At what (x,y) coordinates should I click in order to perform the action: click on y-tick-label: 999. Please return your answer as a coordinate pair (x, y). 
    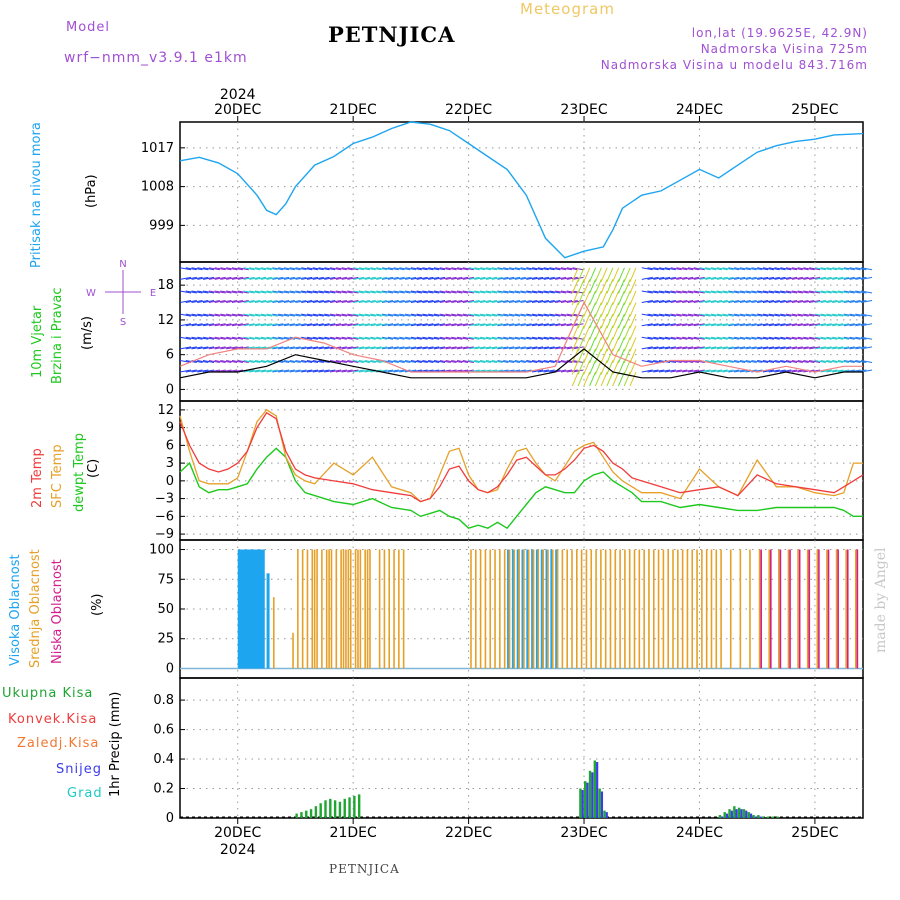
    Looking at the image, I should click on (161, 225).